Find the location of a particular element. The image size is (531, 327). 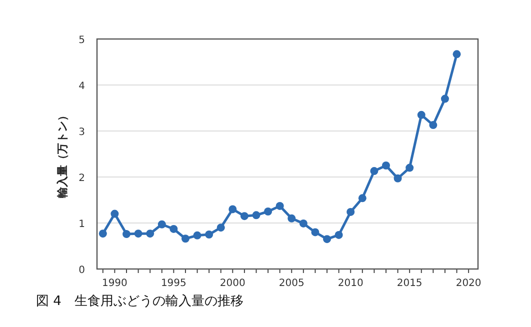

y-tick-label: 4 is located at coordinates (81, 86).